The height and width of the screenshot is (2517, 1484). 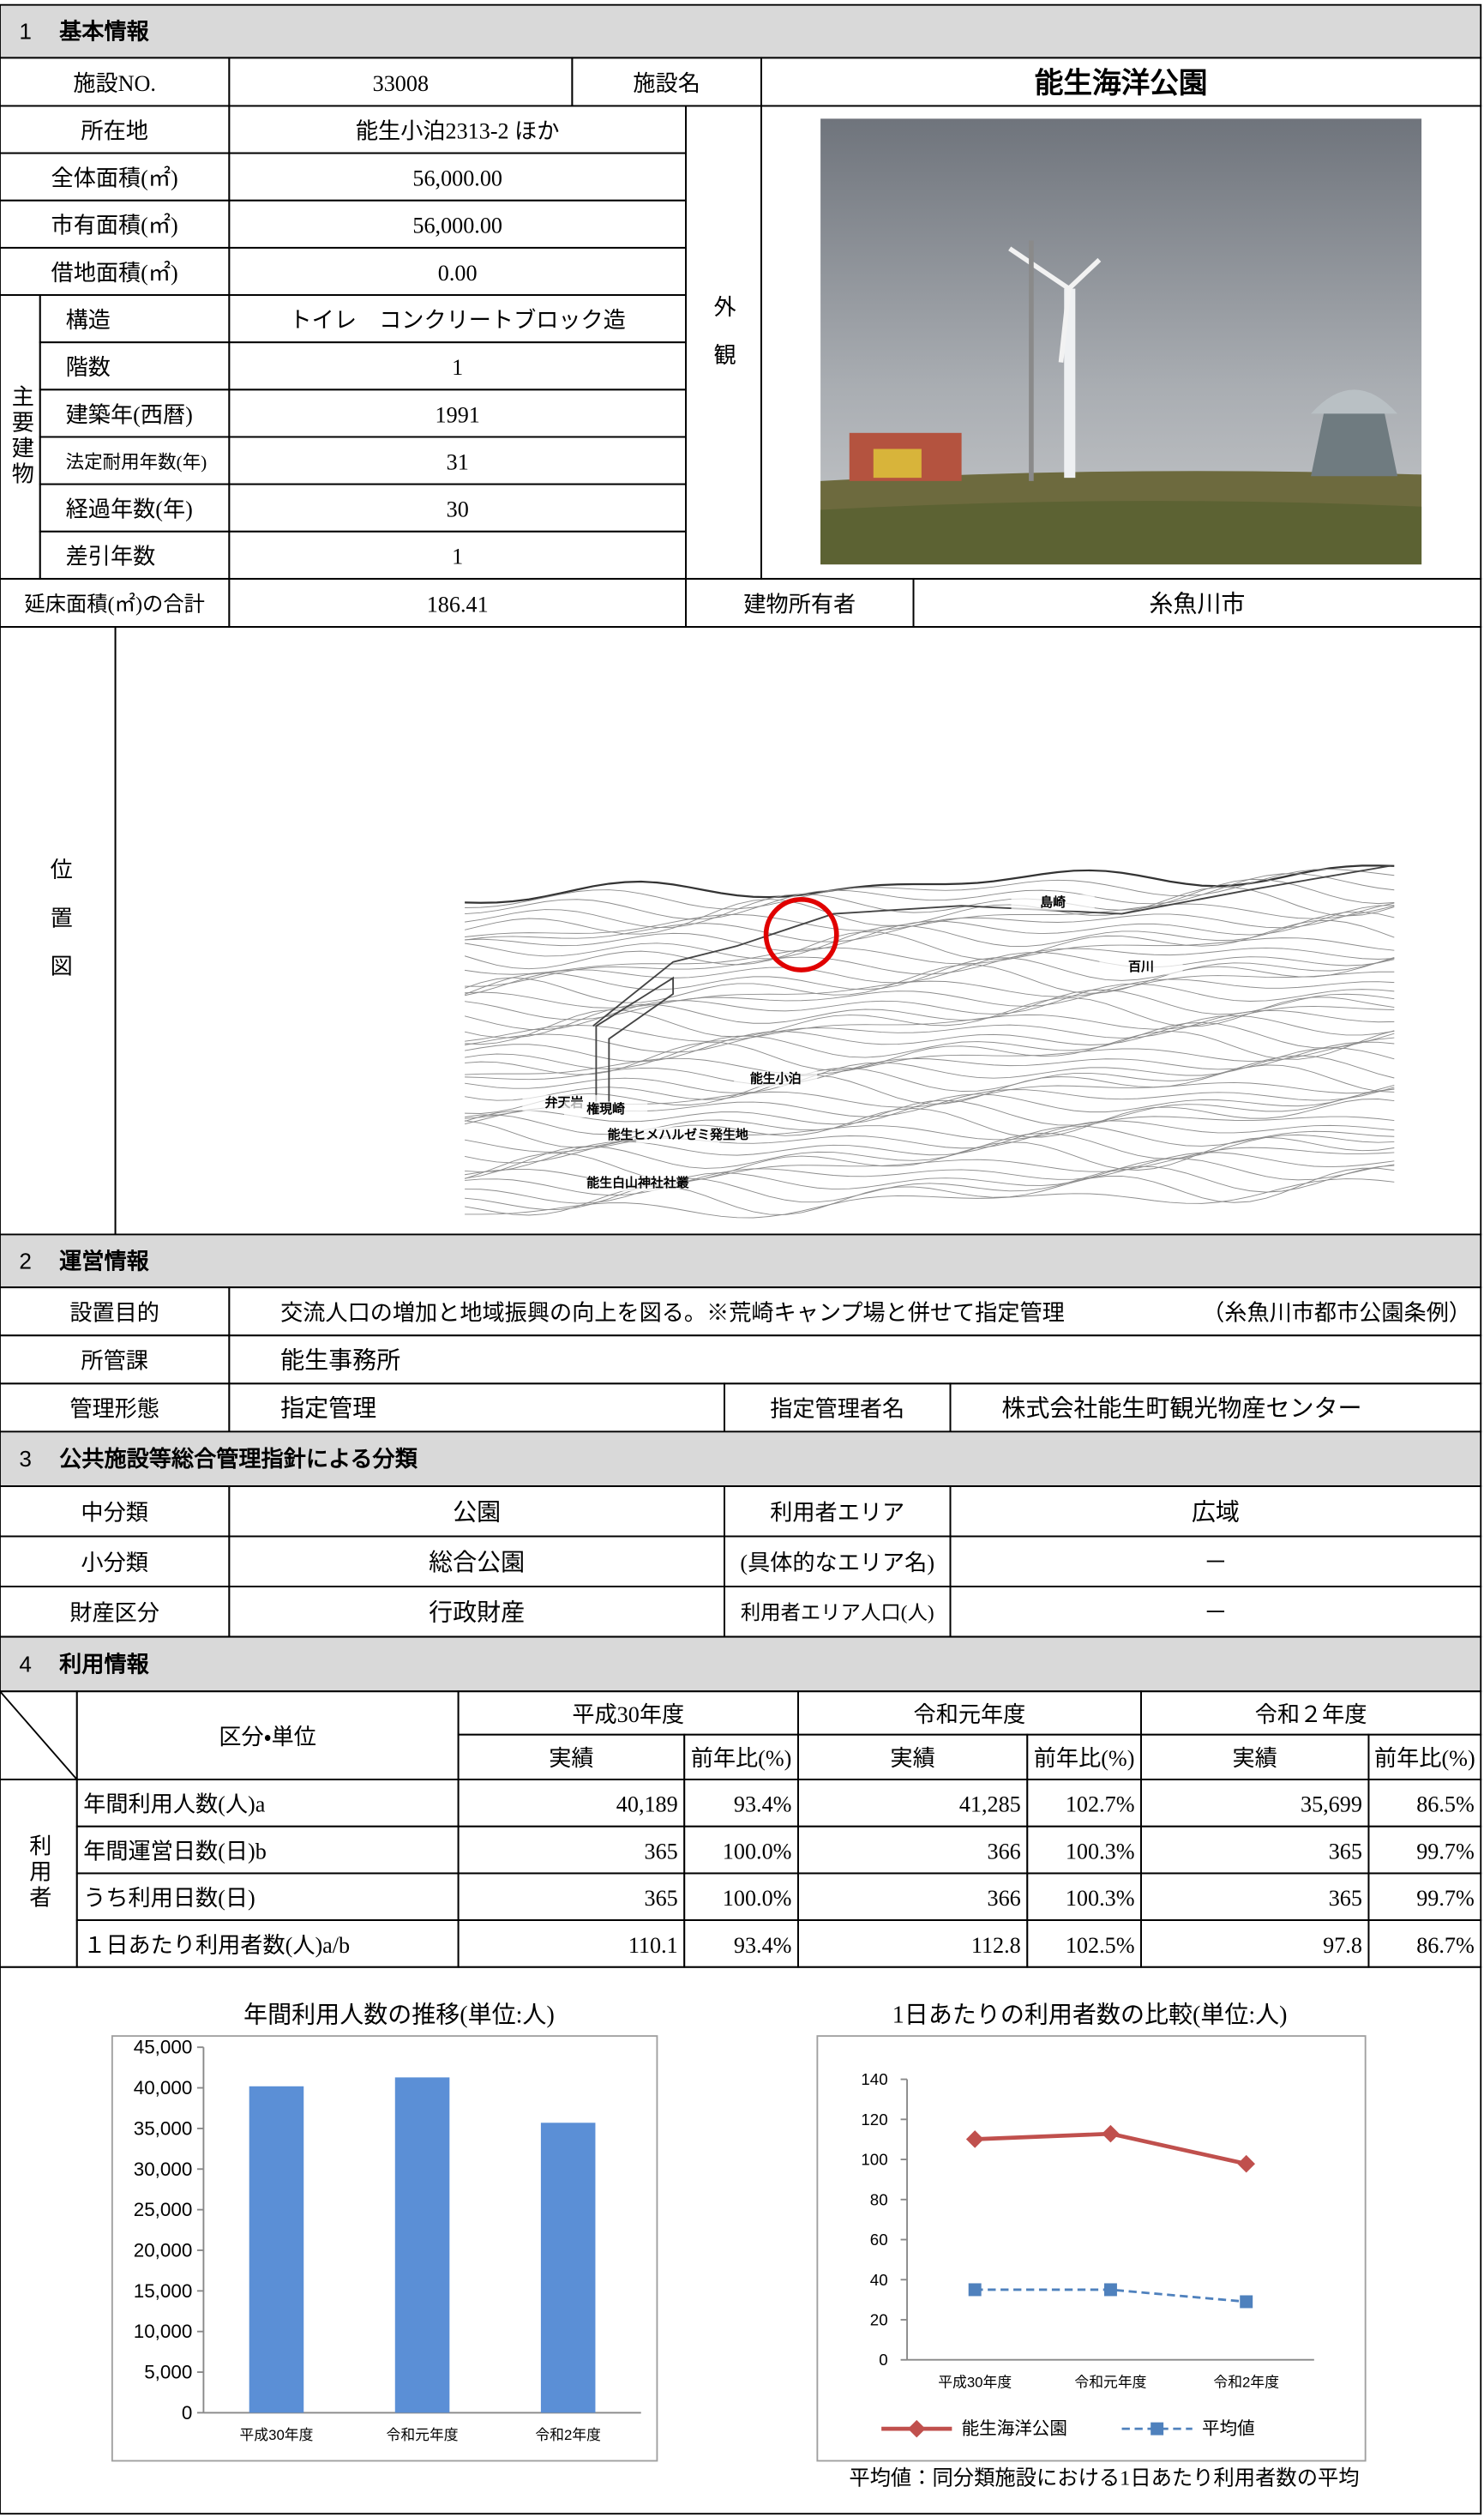 I want to click on label: 市有面積(㎡), so click(x=114, y=226).